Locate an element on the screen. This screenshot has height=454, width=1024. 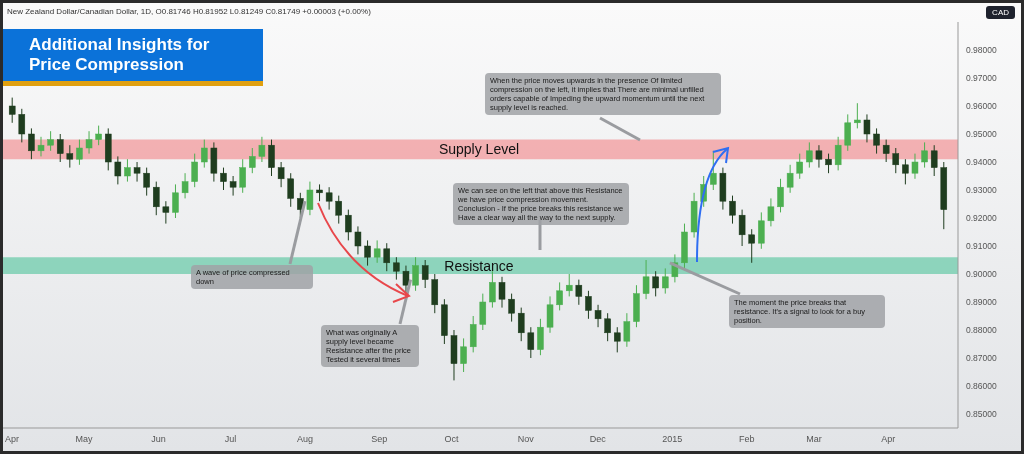
x-tick-label: Dec is located at coordinates (598, 439).